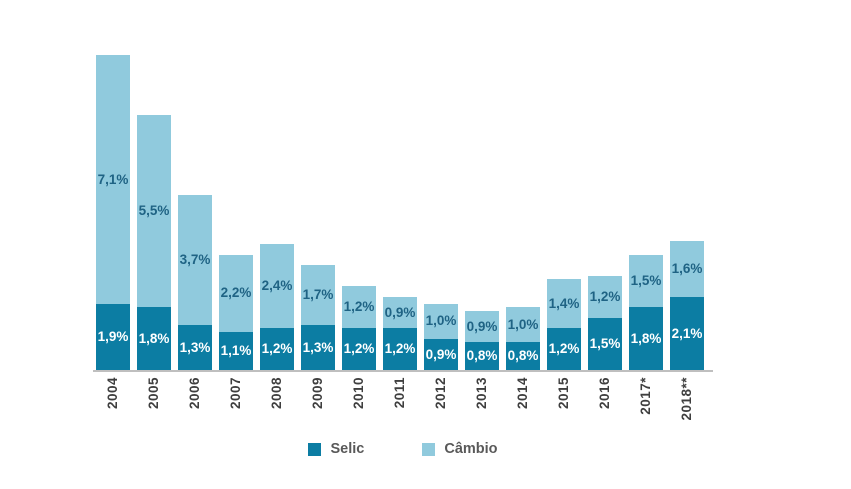 The image size is (851, 489). What do you see at coordinates (440, 393) in the screenshot?
I see `x-tick-label: 2012` at bounding box center [440, 393].